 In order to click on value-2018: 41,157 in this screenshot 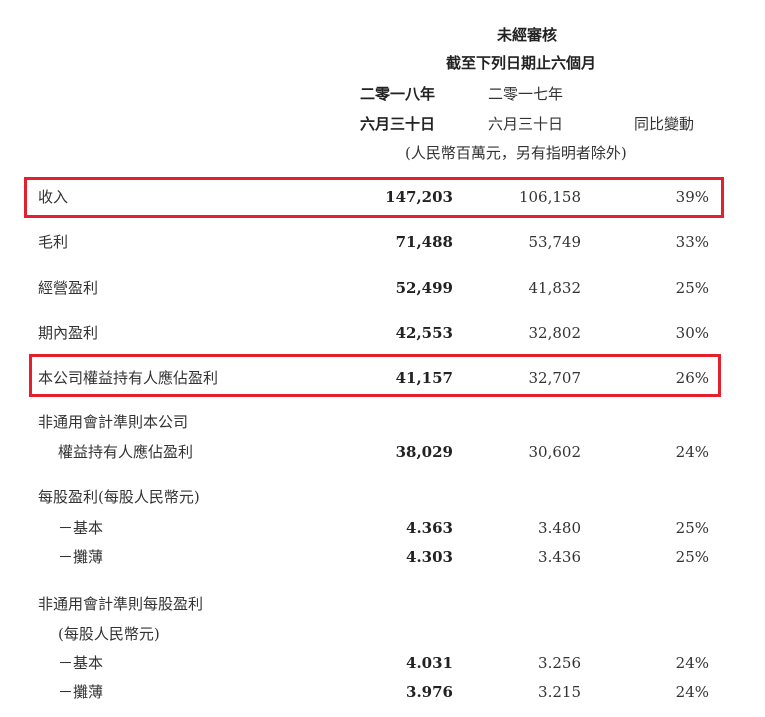, I will do `click(424, 378)`.